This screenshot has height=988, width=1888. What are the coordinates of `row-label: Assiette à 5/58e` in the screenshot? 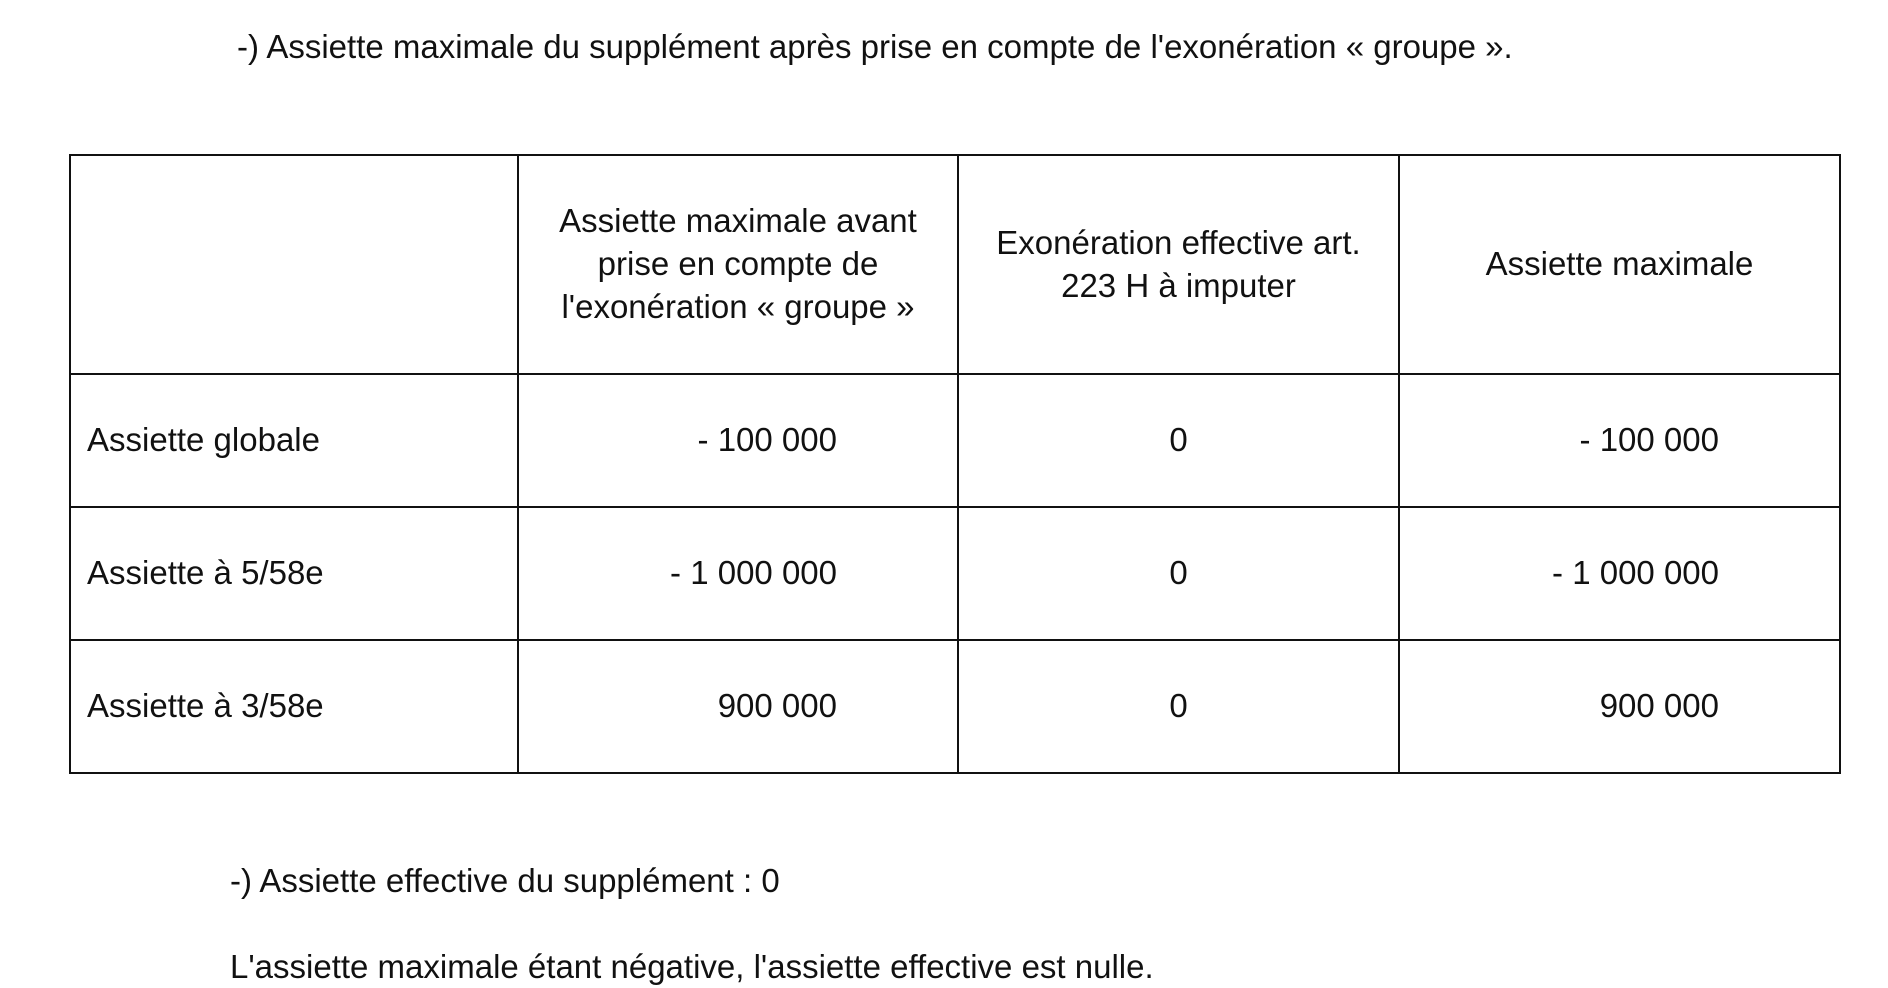 It's located at (294, 573).